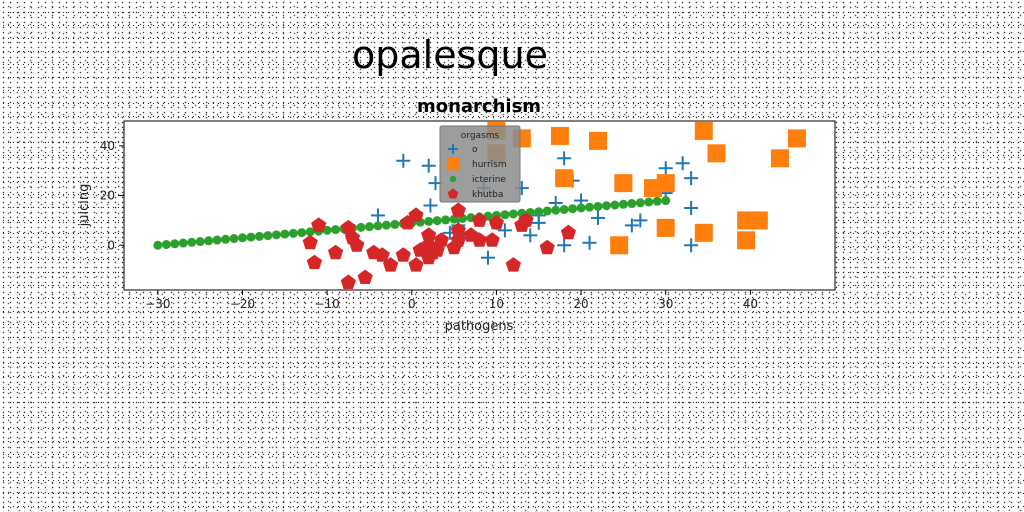  What do you see at coordinates (84, 206) in the screenshot?
I see `y-axis-label: juicing` at bounding box center [84, 206].